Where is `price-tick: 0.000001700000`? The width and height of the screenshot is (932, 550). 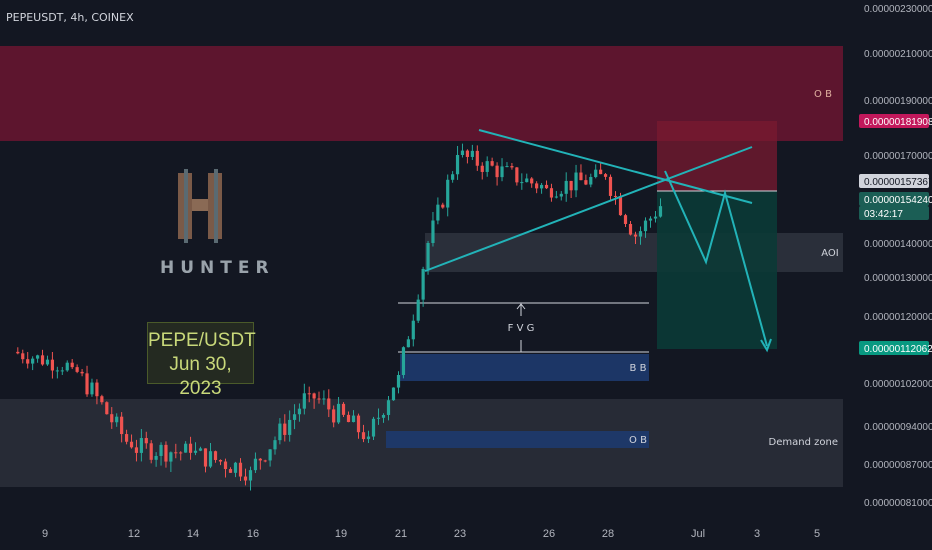 price-tick: 0.000001700000 is located at coordinates (898, 156).